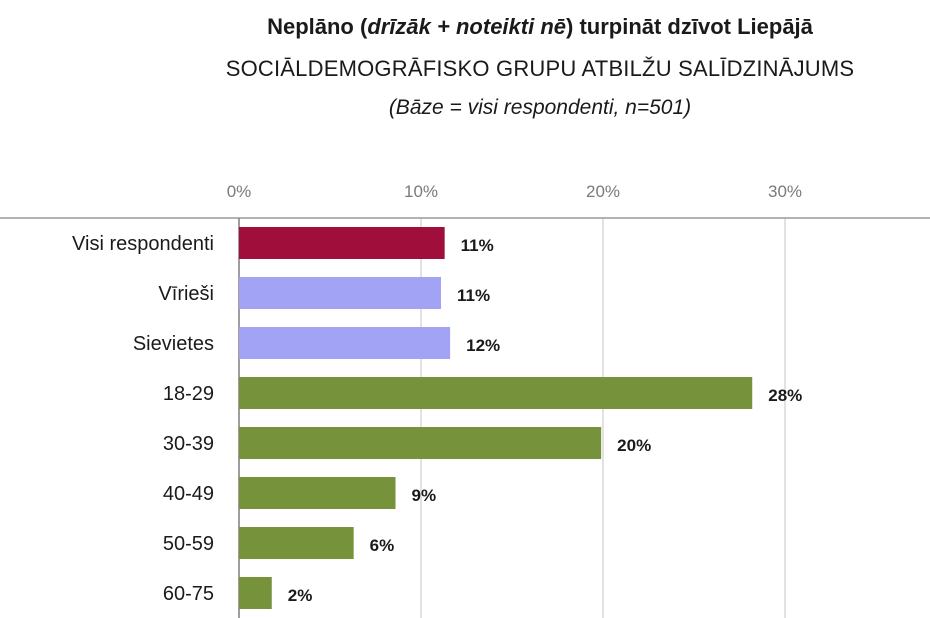 Image resolution: width=930 pixels, height=618 pixels. Describe the element at coordinates (300, 595) in the screenshot. I see `data-label: 2%` at that location.